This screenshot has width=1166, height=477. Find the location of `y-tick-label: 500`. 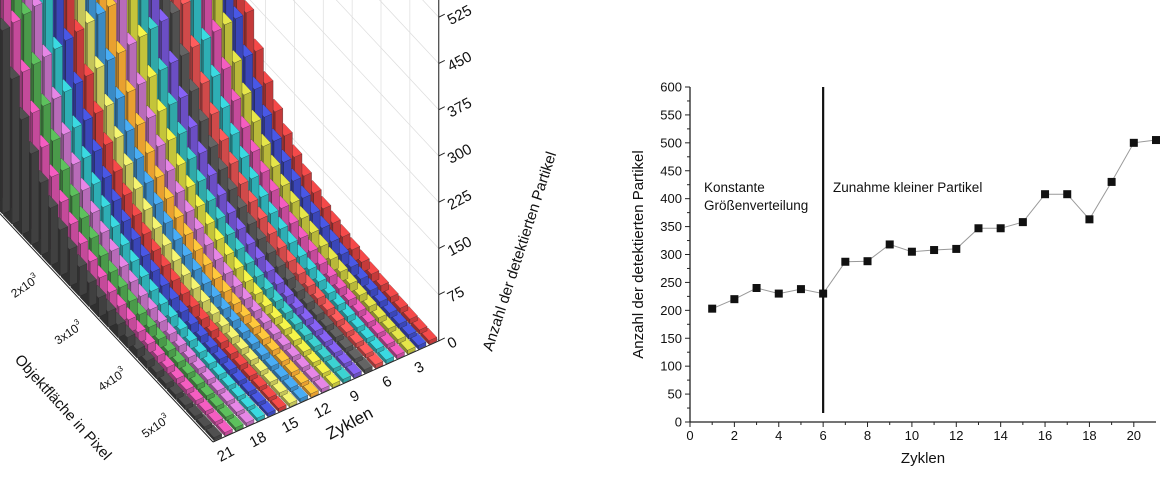

y-tick-label: 500 is located at coordinates (671, 142).